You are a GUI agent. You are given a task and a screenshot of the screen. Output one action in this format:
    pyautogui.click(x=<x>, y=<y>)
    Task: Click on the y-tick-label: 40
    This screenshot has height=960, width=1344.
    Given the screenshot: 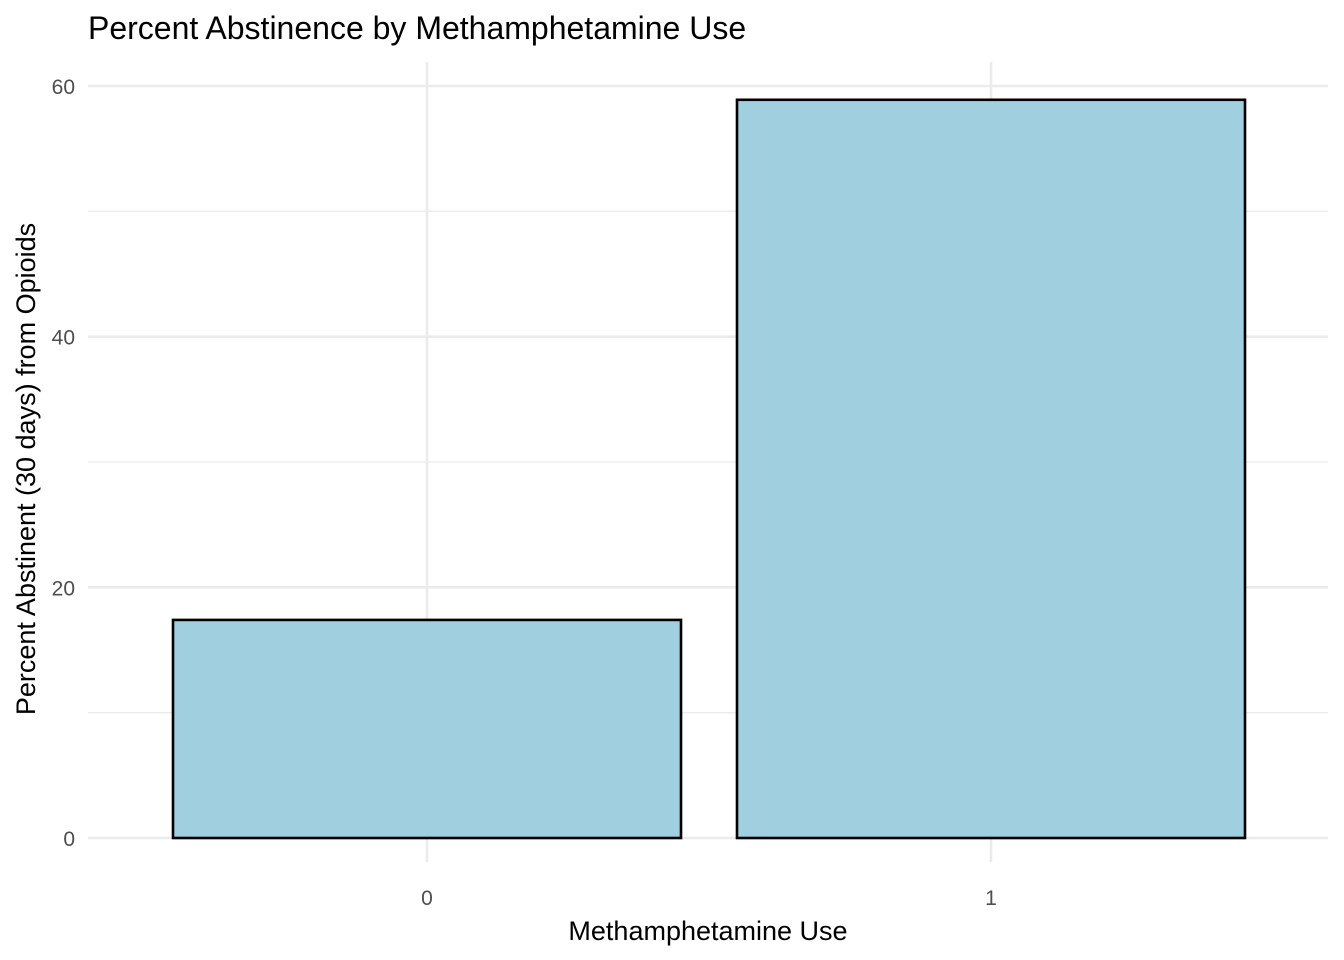 What is the action you would take?
    pyautogui.click(x=63, y=338)
    